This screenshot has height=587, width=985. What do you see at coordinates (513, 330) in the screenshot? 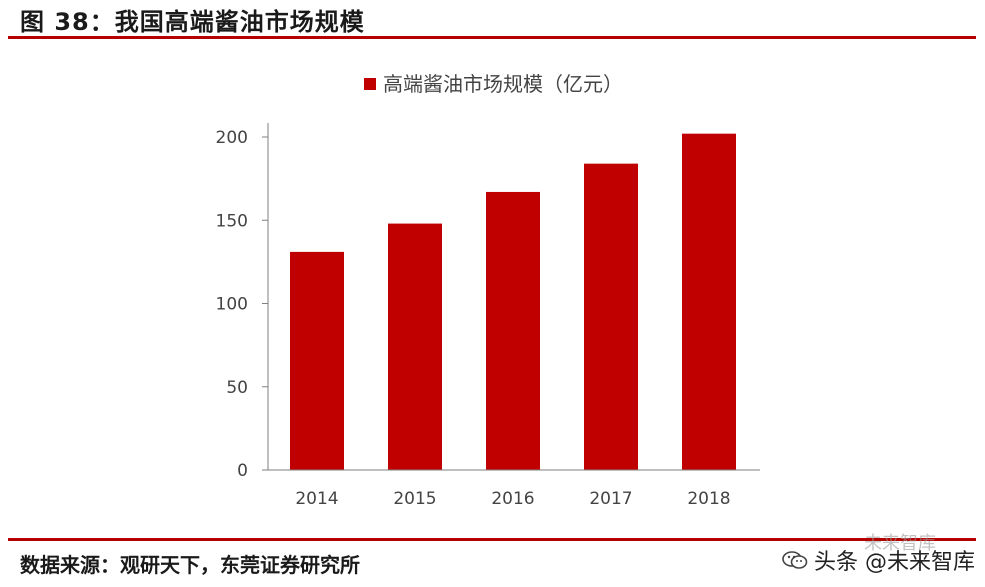
I see `bar-2016` at bounding box center [513, 330].